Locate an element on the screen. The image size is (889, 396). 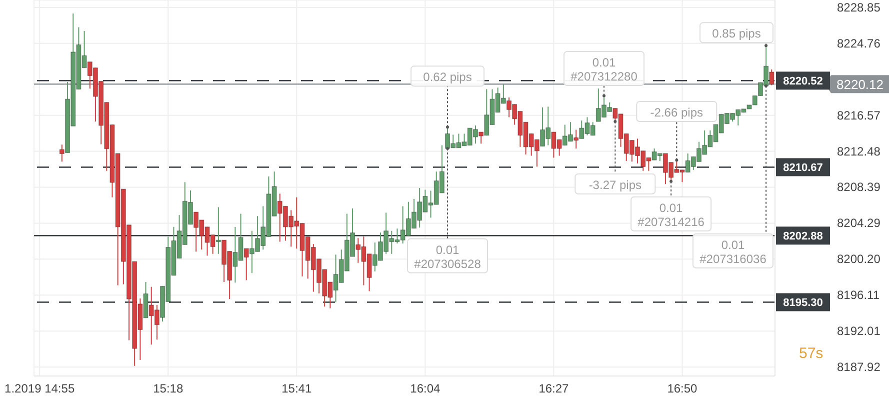
y-tick-label: 8204.29 is located at coordinates (859, 223).